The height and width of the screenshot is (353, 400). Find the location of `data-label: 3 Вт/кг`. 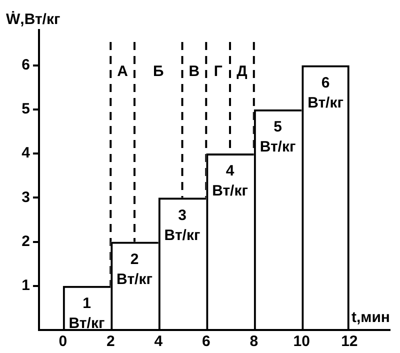

data-label: 3 Вт/кг is located at coordinates (182, 225).